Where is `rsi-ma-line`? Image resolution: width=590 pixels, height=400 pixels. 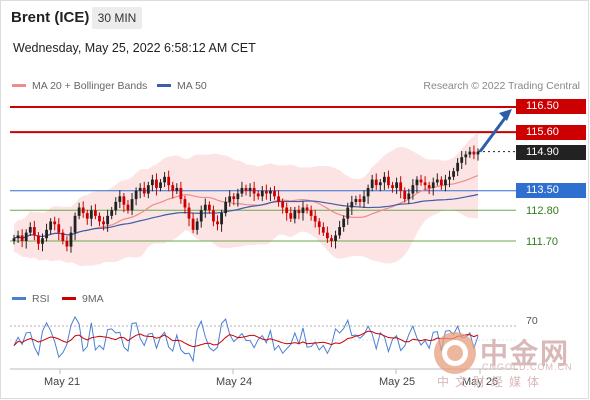
rsi-ma-line is located at coordinates (246, 339).